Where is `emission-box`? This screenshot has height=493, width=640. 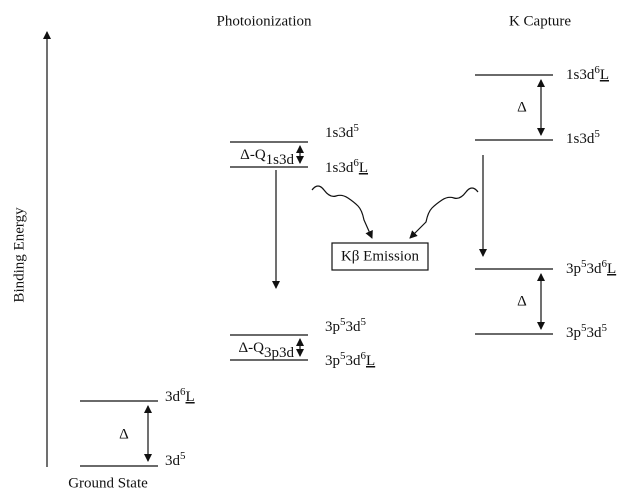 emission-box is located at coordinates (380, 256).